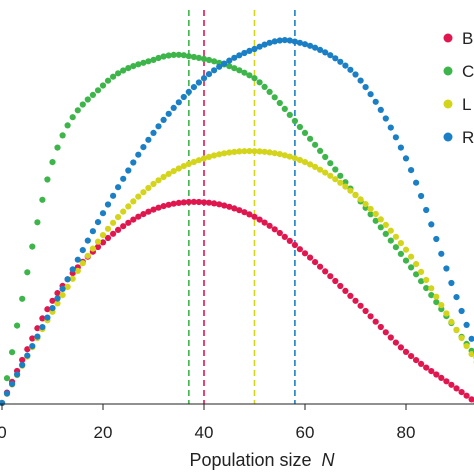 The width and height of the screenshot is (474, 474). I want to click on x-ticks: 0 20 40 60 80, so click(207, 423).